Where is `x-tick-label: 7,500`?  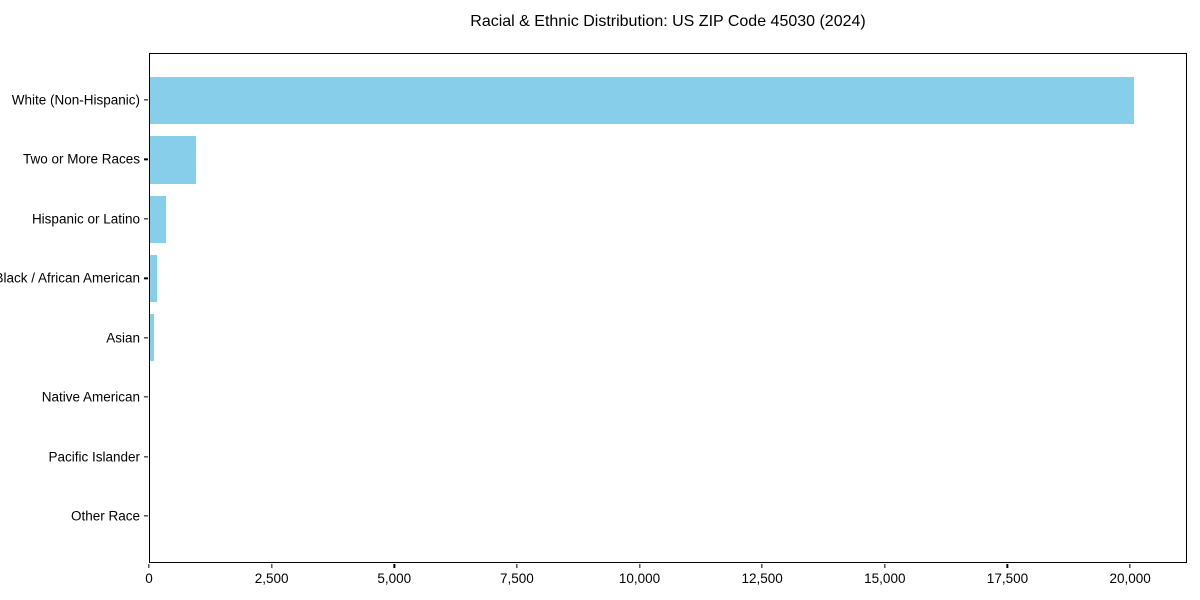 x-tick-label: 7,500 is located at coordinates (517, 578).